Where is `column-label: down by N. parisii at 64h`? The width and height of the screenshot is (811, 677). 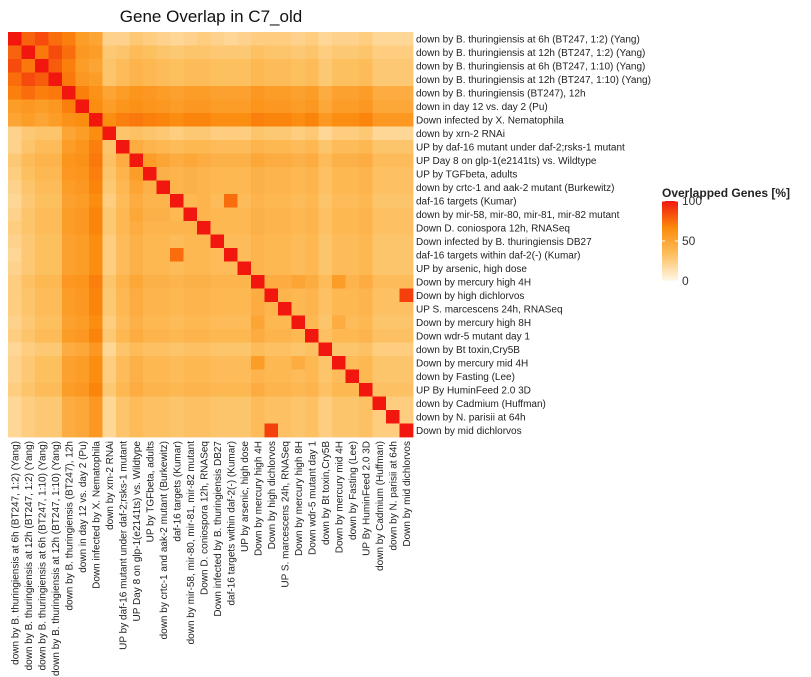
column-label: down by N. parisii at 64h is located at coordinates (393, 496).